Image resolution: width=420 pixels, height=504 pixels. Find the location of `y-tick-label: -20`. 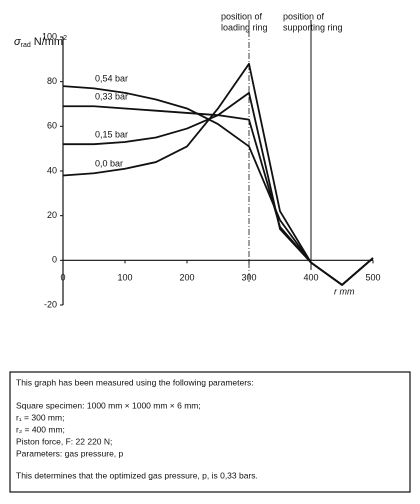

y-tick-label: -20 is located at coordinates (50, 304).